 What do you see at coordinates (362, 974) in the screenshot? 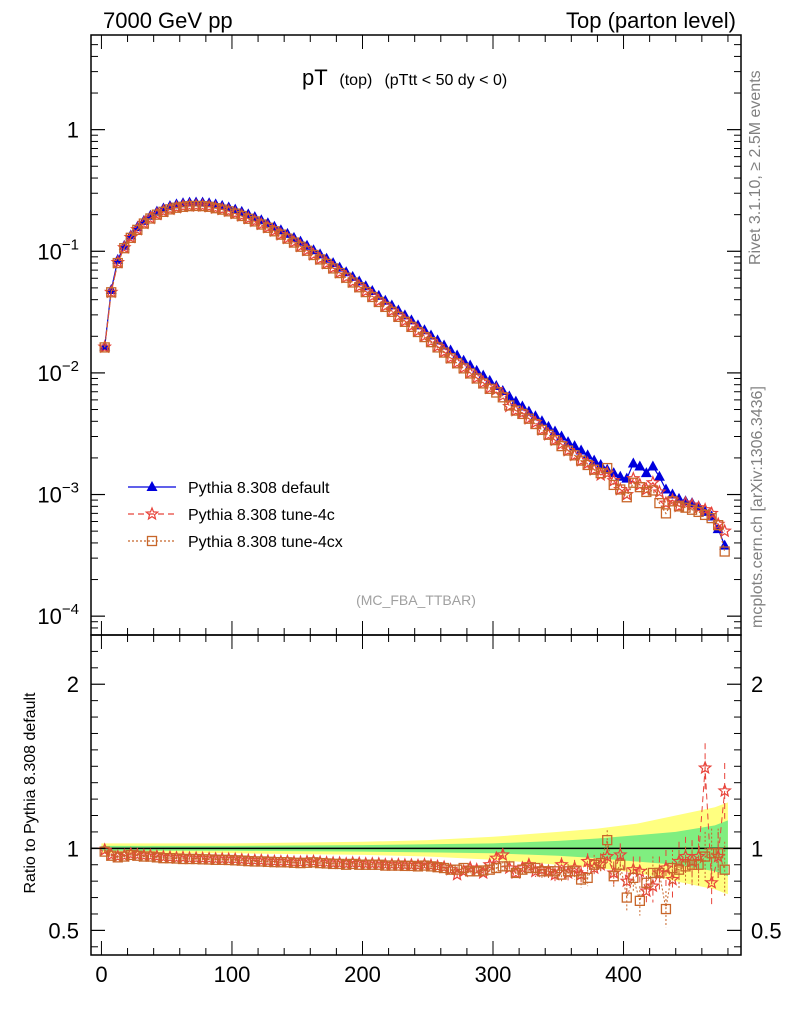
I see `x-tick-label: 200` at bounding box center [362, 974].